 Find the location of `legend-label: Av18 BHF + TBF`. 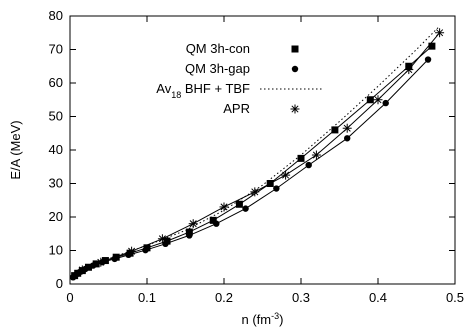

legend-label: Av18 BHF + TBF is located at coordinates (203, 90).